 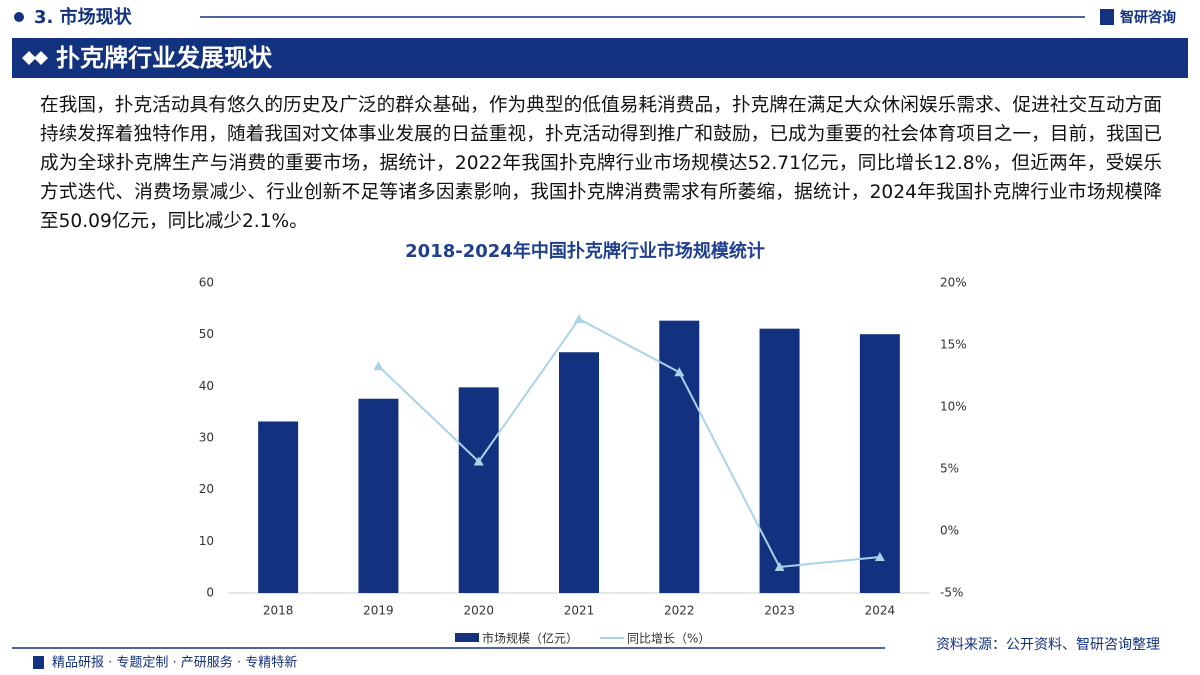 What do you see at coordinates (467, 637) in the screenshot?
I see `legend-swatch` at bounding box center [467, 637].